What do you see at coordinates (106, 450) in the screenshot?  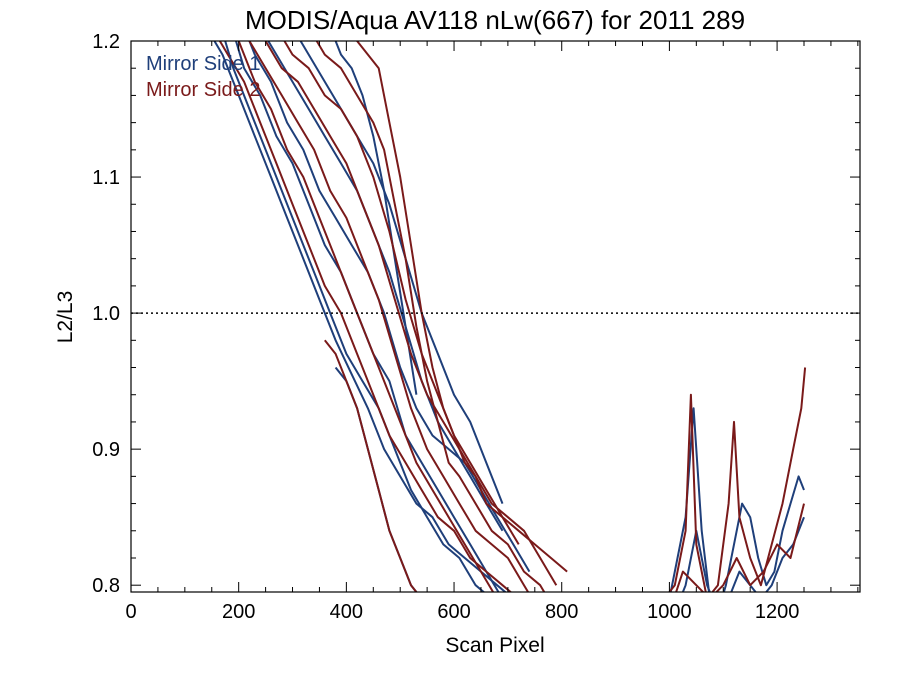 I see `y-tick-label: 0.9` at bounding box center [106, 450].